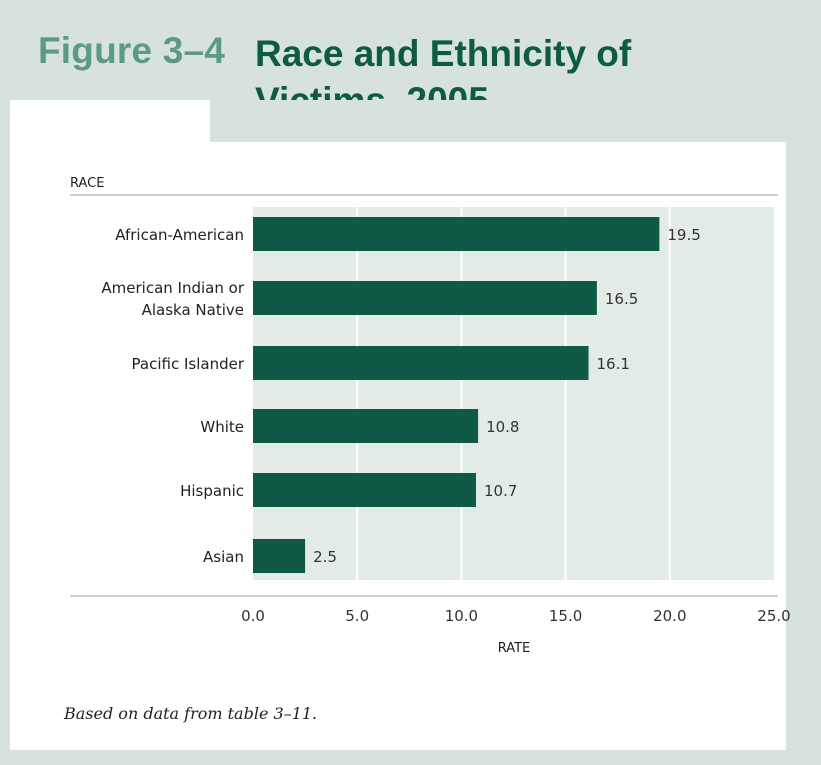 The image size is (821, 765). I want to click on category-label: Asian, so click(223, 557).